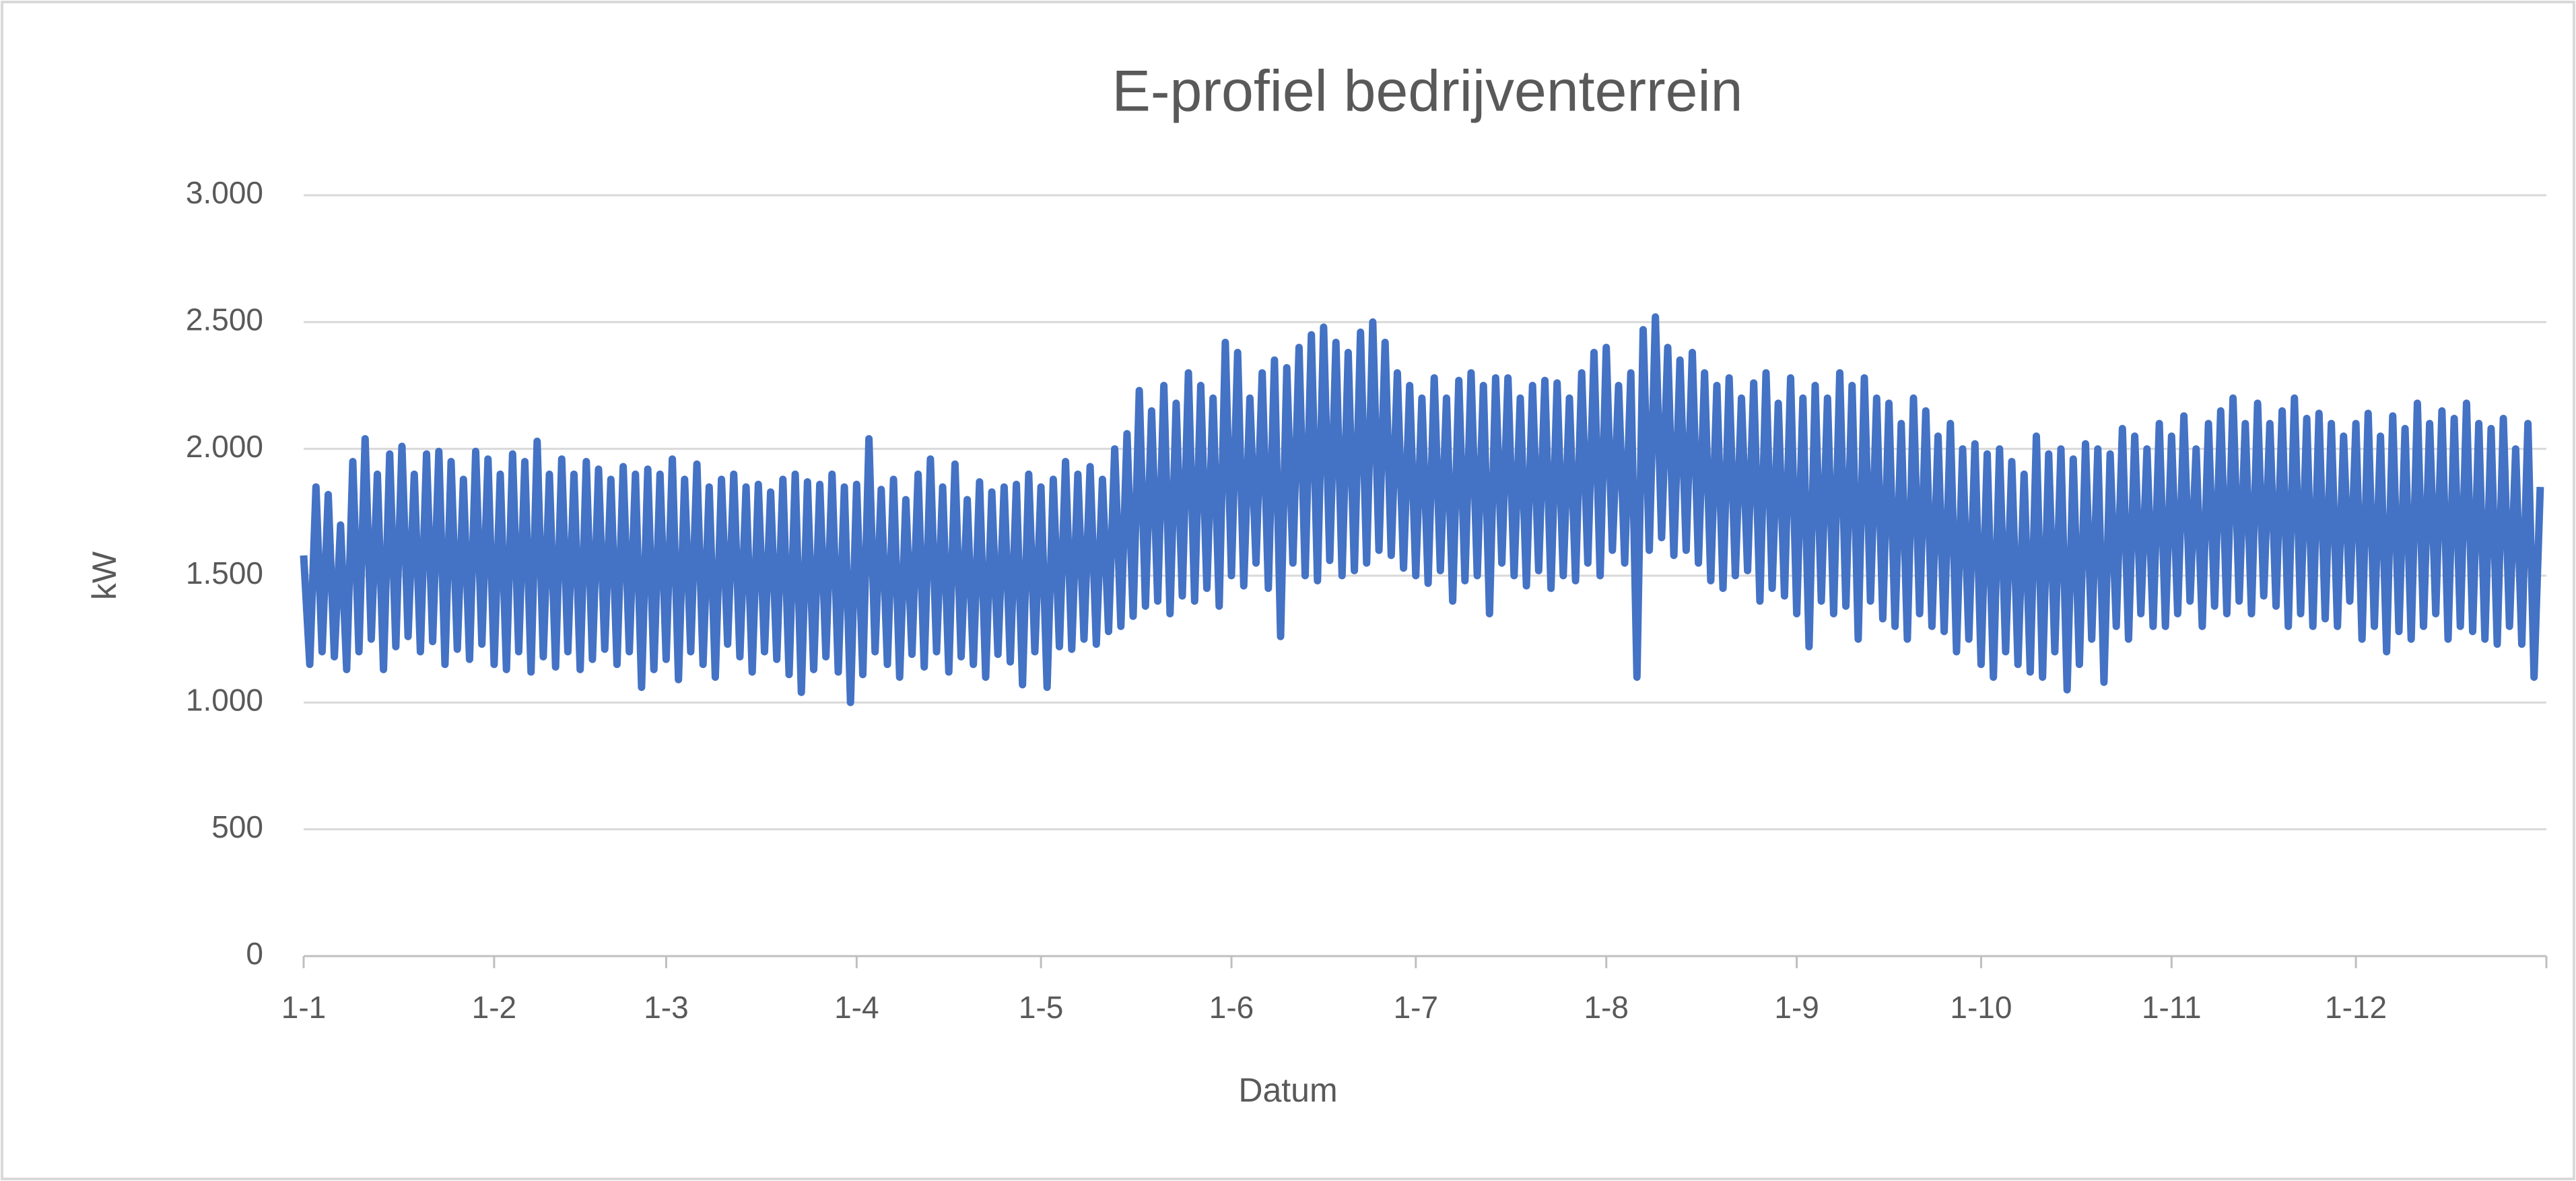 This screenshot has width=2576, height=1181. I want to click on x-tick-label: 1-11, so click(2172, 1007).